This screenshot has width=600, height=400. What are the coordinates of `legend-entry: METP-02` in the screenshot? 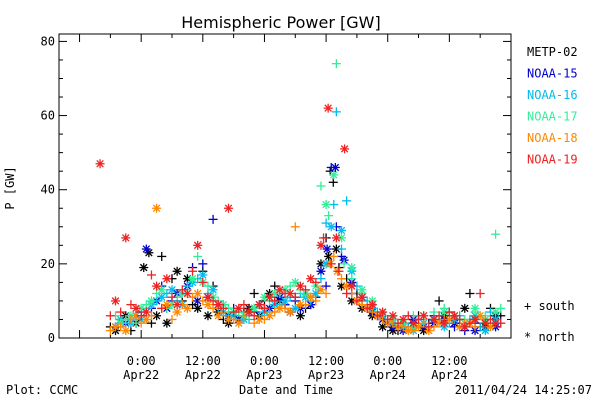 It's located at (552, 52).